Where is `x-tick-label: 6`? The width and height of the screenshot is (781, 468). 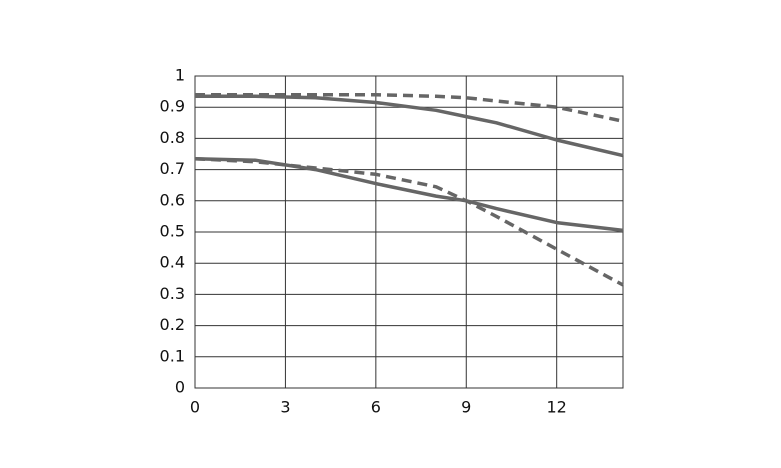 x-tick-label: 6 is located at coordinates (376, 407).